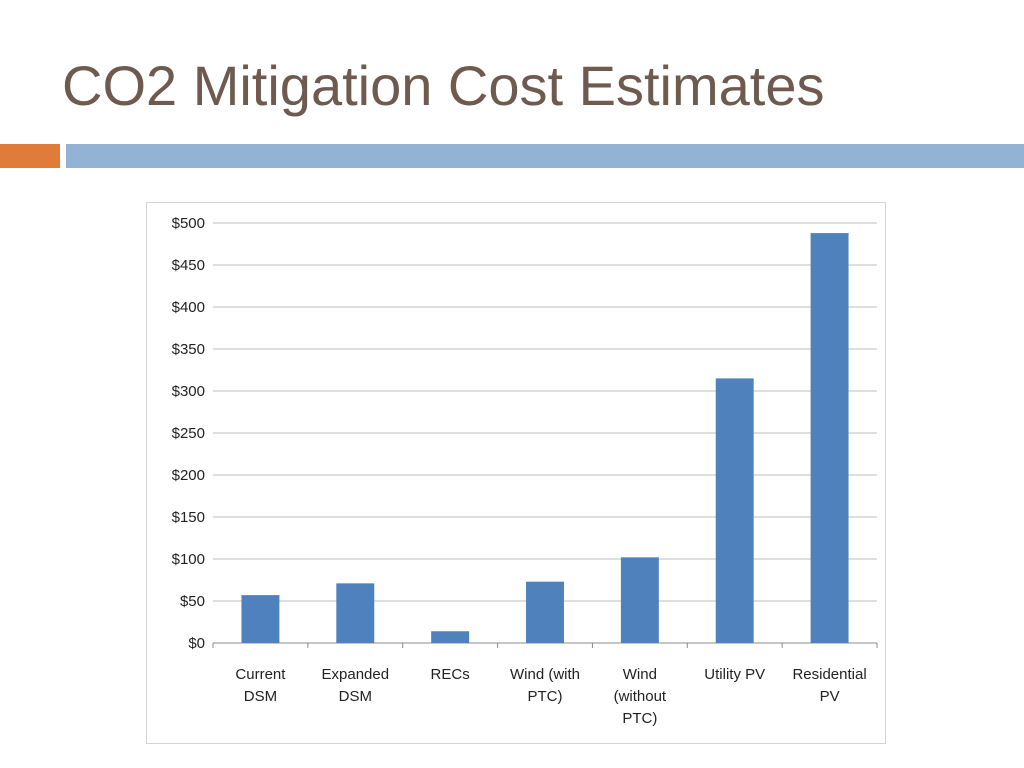 The height and width of the screenshot is (768, 1024). Describe the element at coordinates (443, 85) in the screenshot. I see `slide-title: CO2 Mitigation Cost Estimates` at that location.